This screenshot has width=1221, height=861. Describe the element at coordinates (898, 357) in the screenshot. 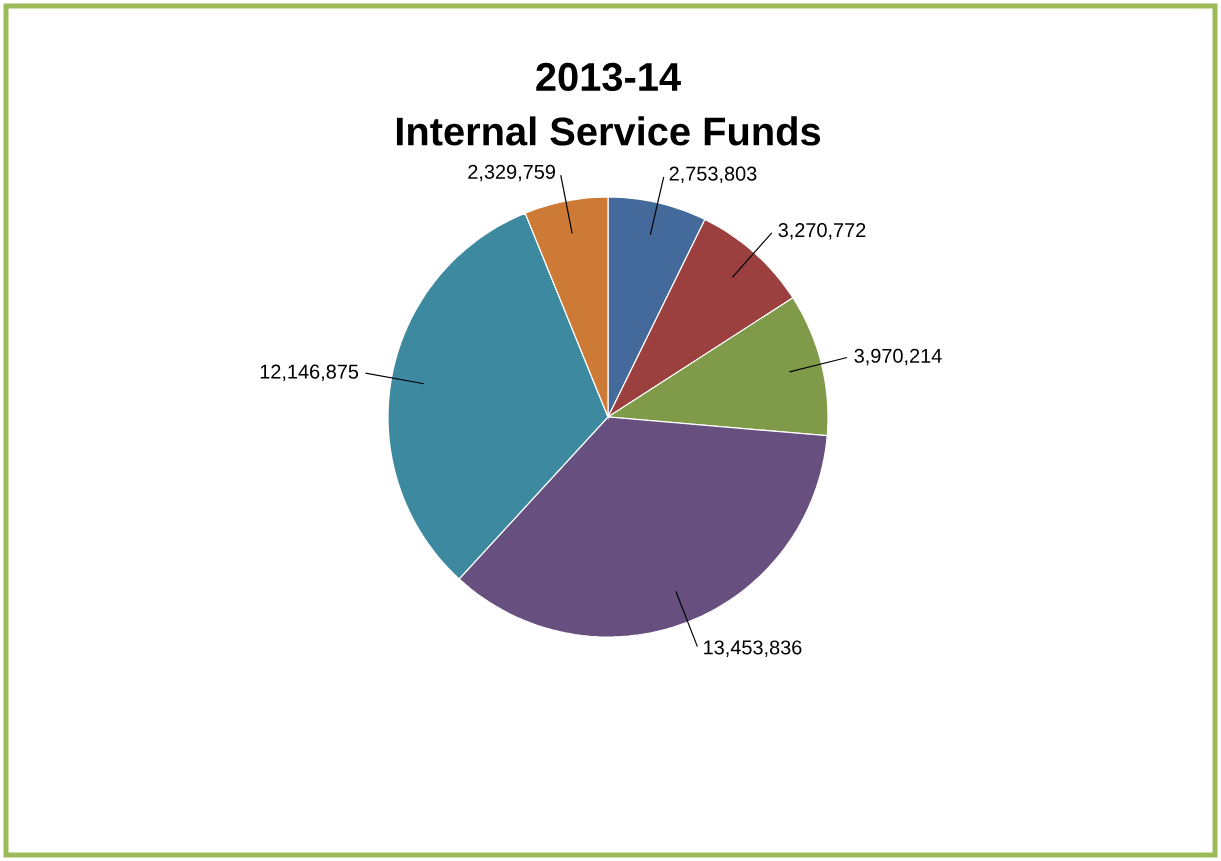

I see `data-label: 3,970,214` at that location.